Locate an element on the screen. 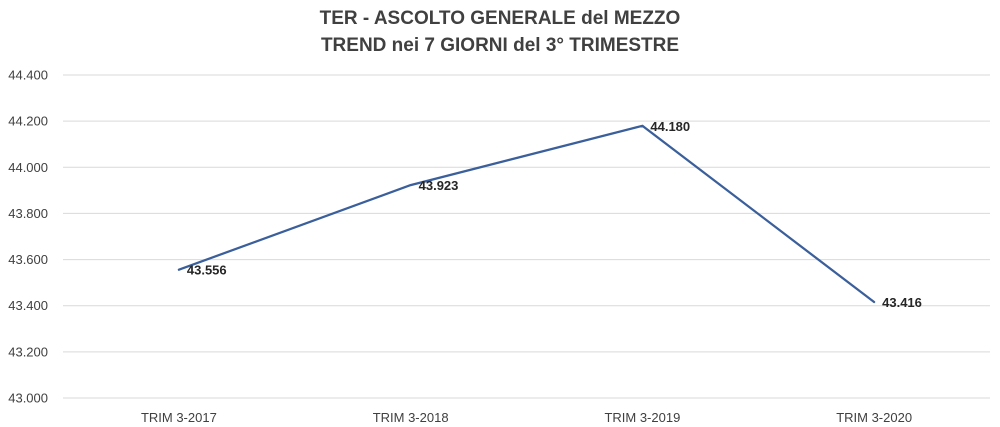 The image size is (1000, 427). x-tick-label: TRIM 3-2018 is located at coordinates (411, 417).